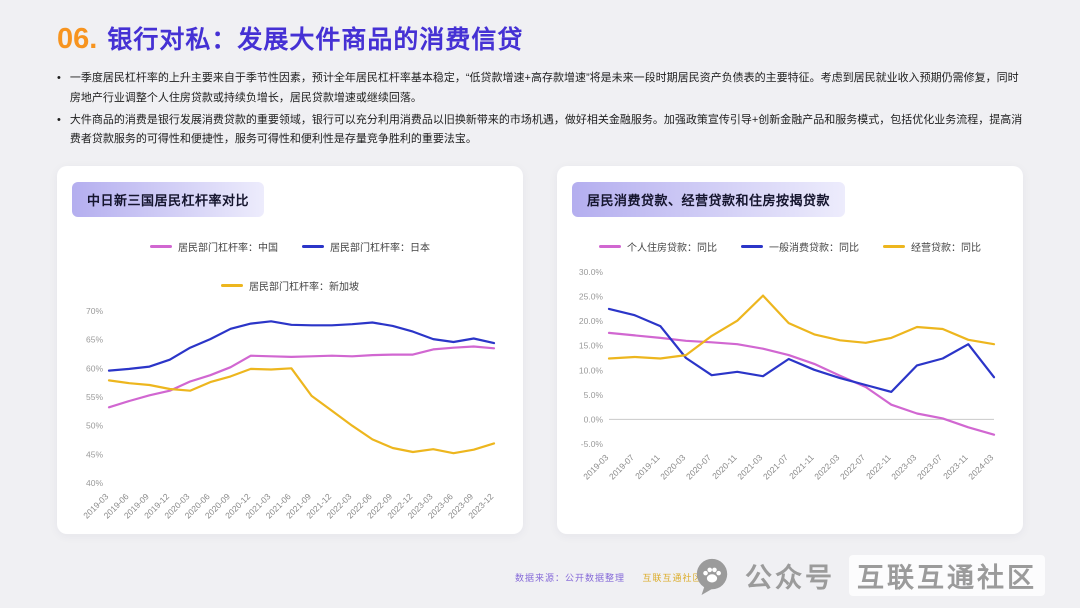  What do you see at coordinates (94, 426) in the screenshot?
I see `y-tick-label: 50%` at bounding box center [94, 426].